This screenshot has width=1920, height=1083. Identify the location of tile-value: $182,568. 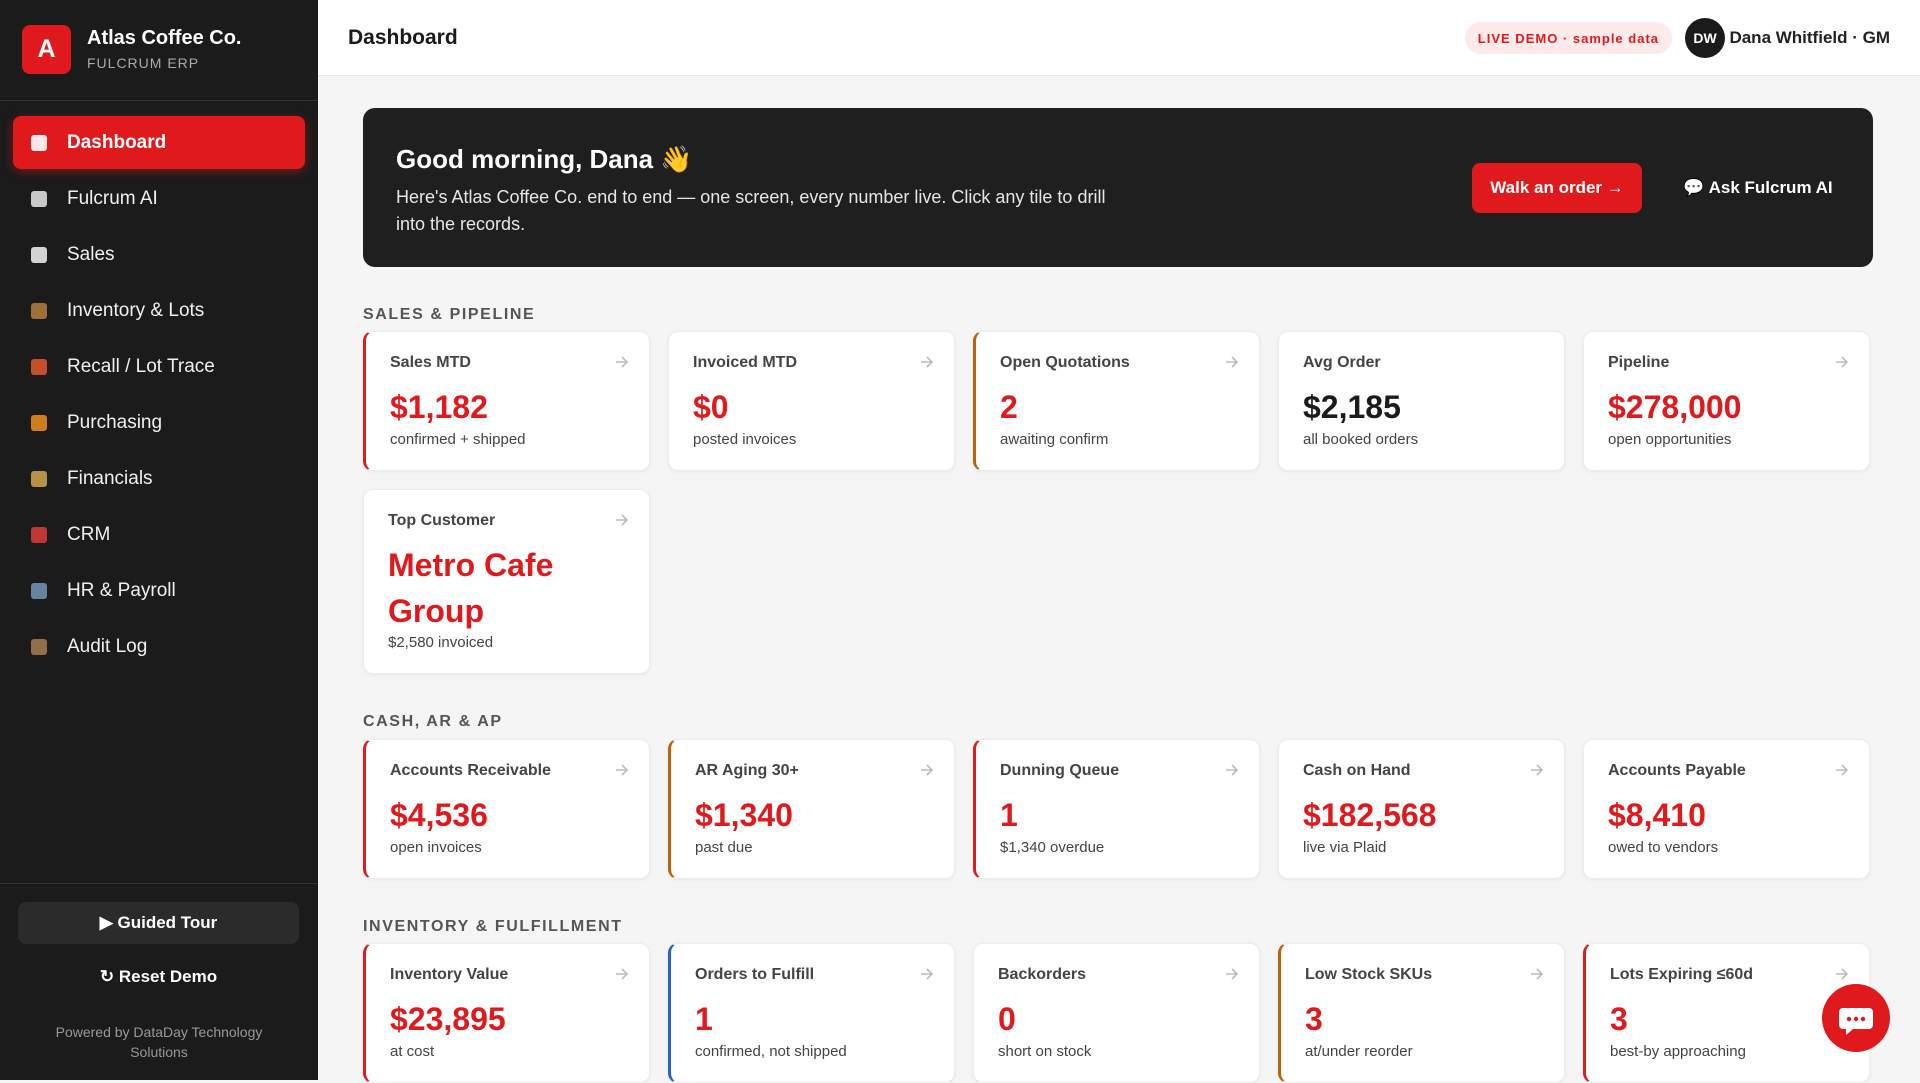
(1370, 815).